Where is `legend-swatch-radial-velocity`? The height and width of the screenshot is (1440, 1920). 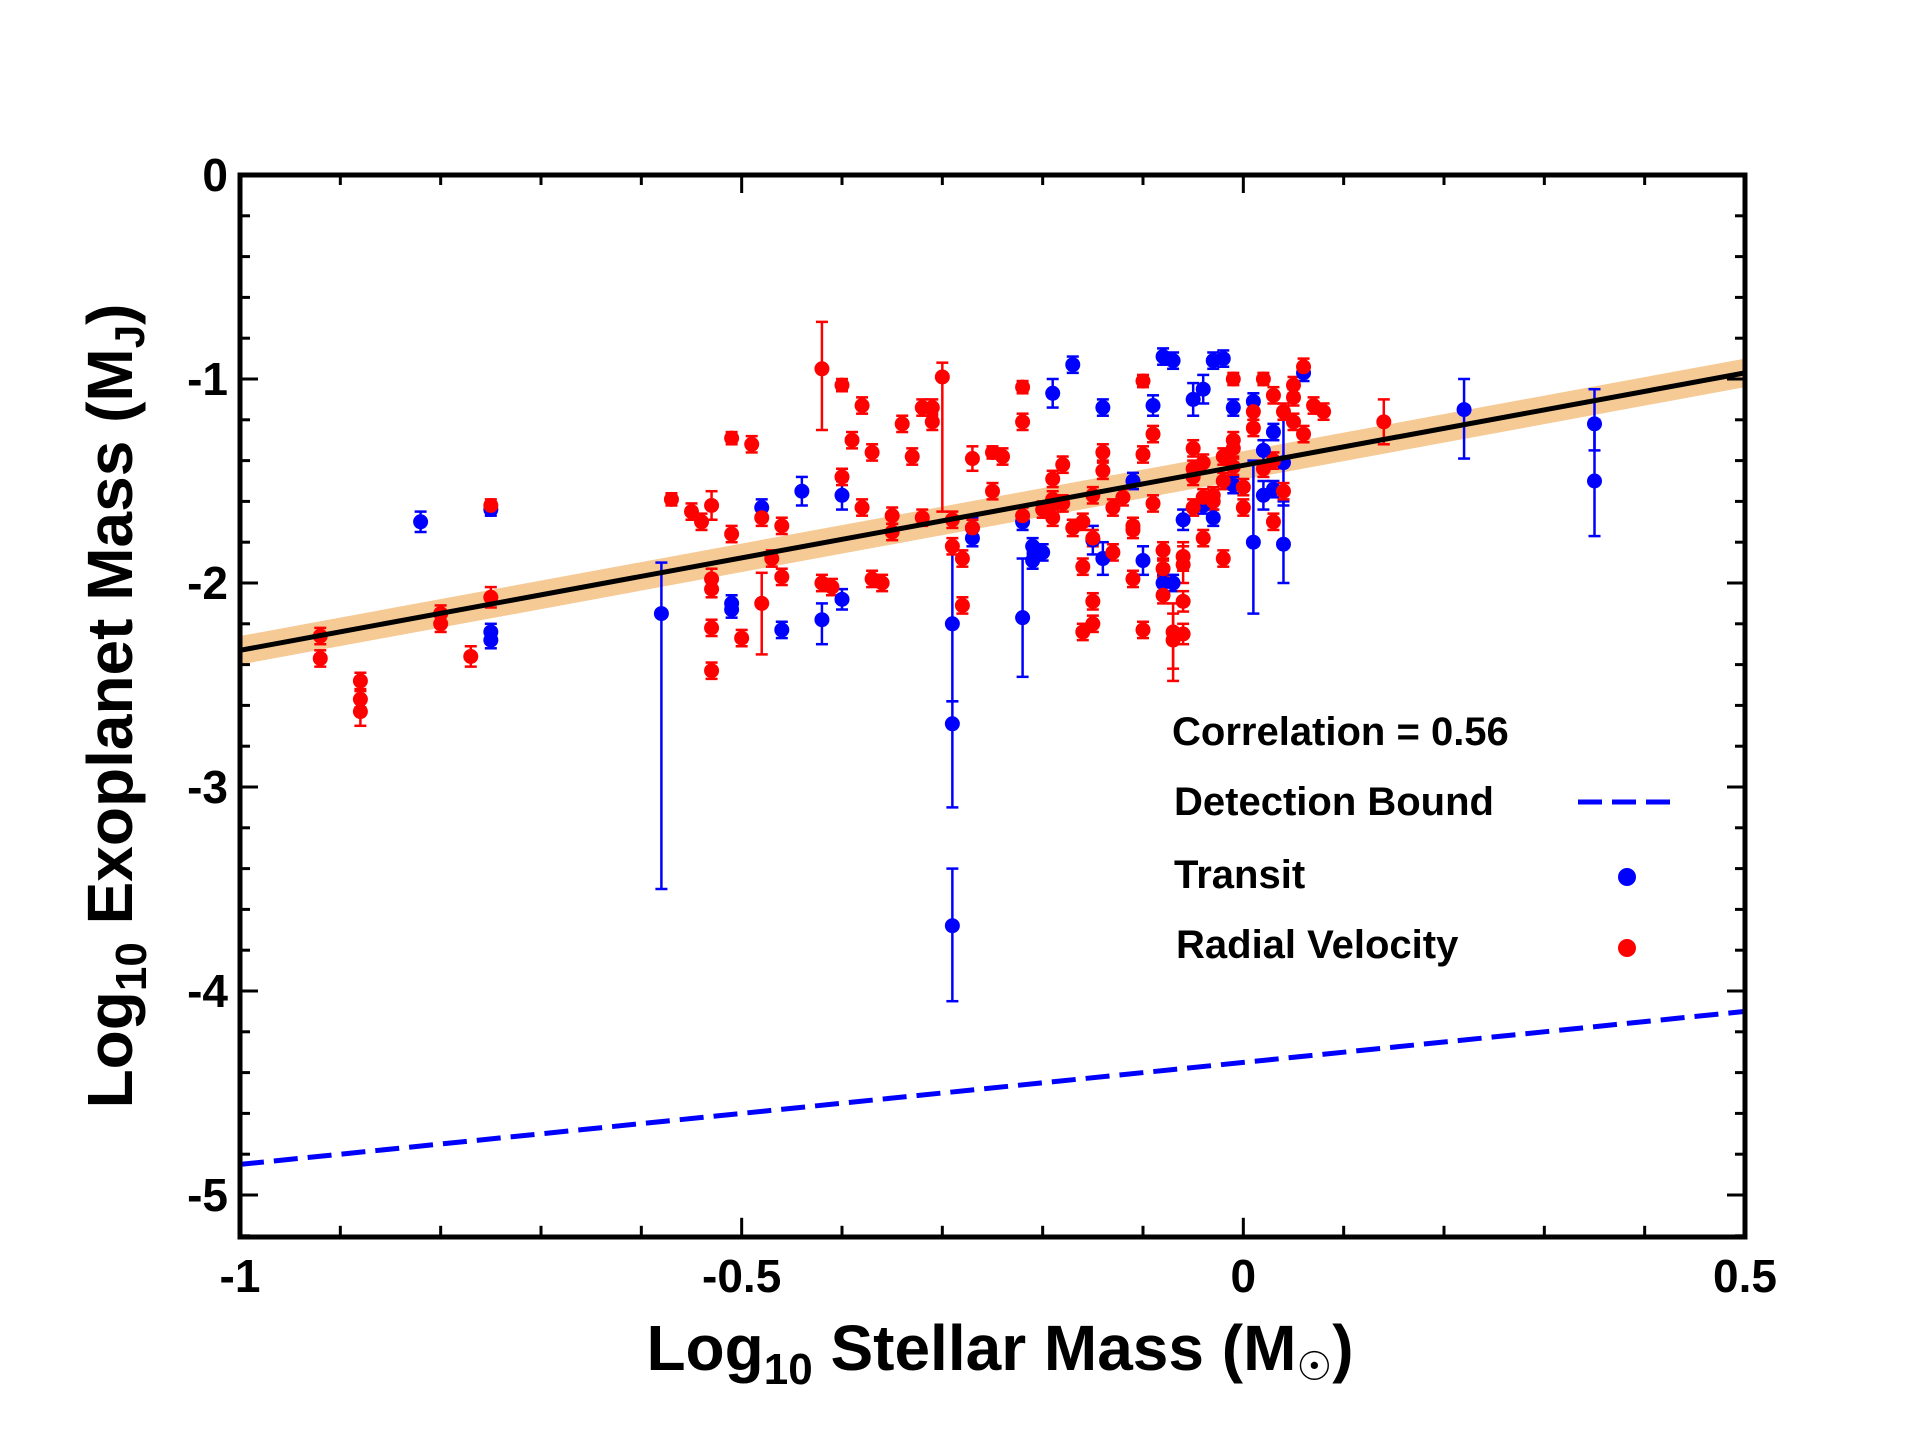 legend-swatch-radial-velocity is located at coordinates (1627, 948).